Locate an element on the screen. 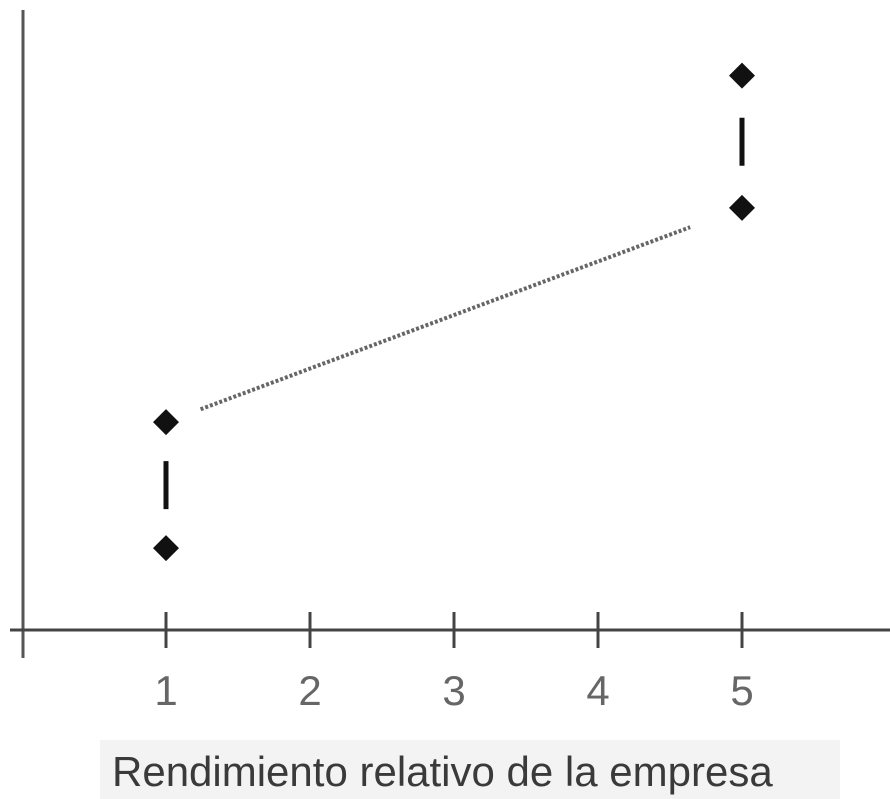 The width and height of the screenshot is (890, 799). x-tick-label-2: 2 is located at coordinates (309, 690).